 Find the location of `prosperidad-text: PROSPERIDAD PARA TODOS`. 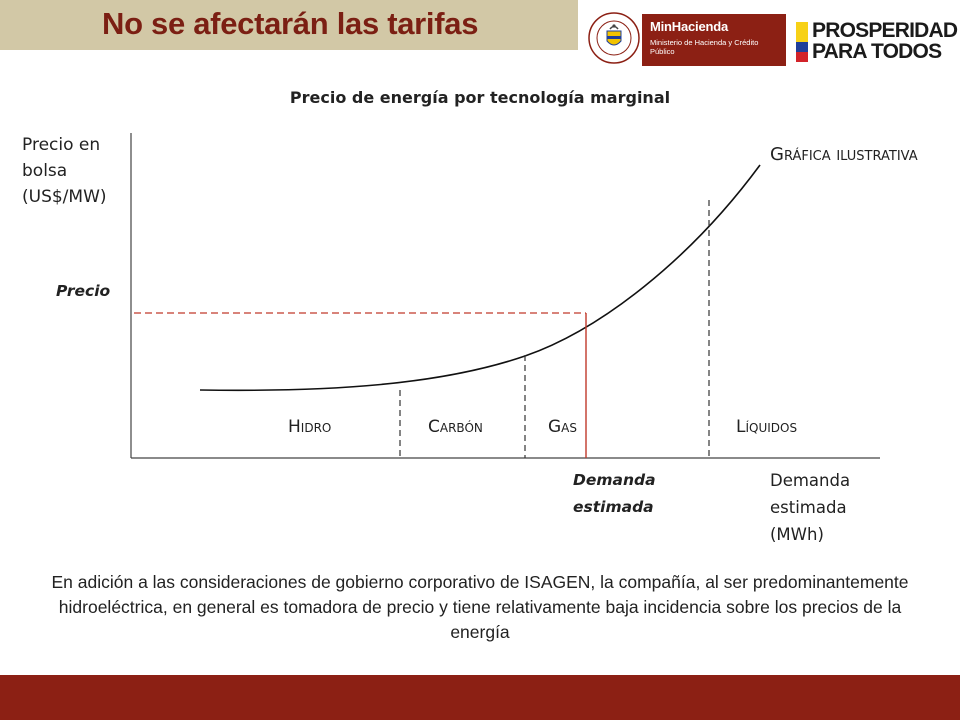

prosperidad-text: PROSPERIDAD PARA TODOS is located at coordinates (885, 41).